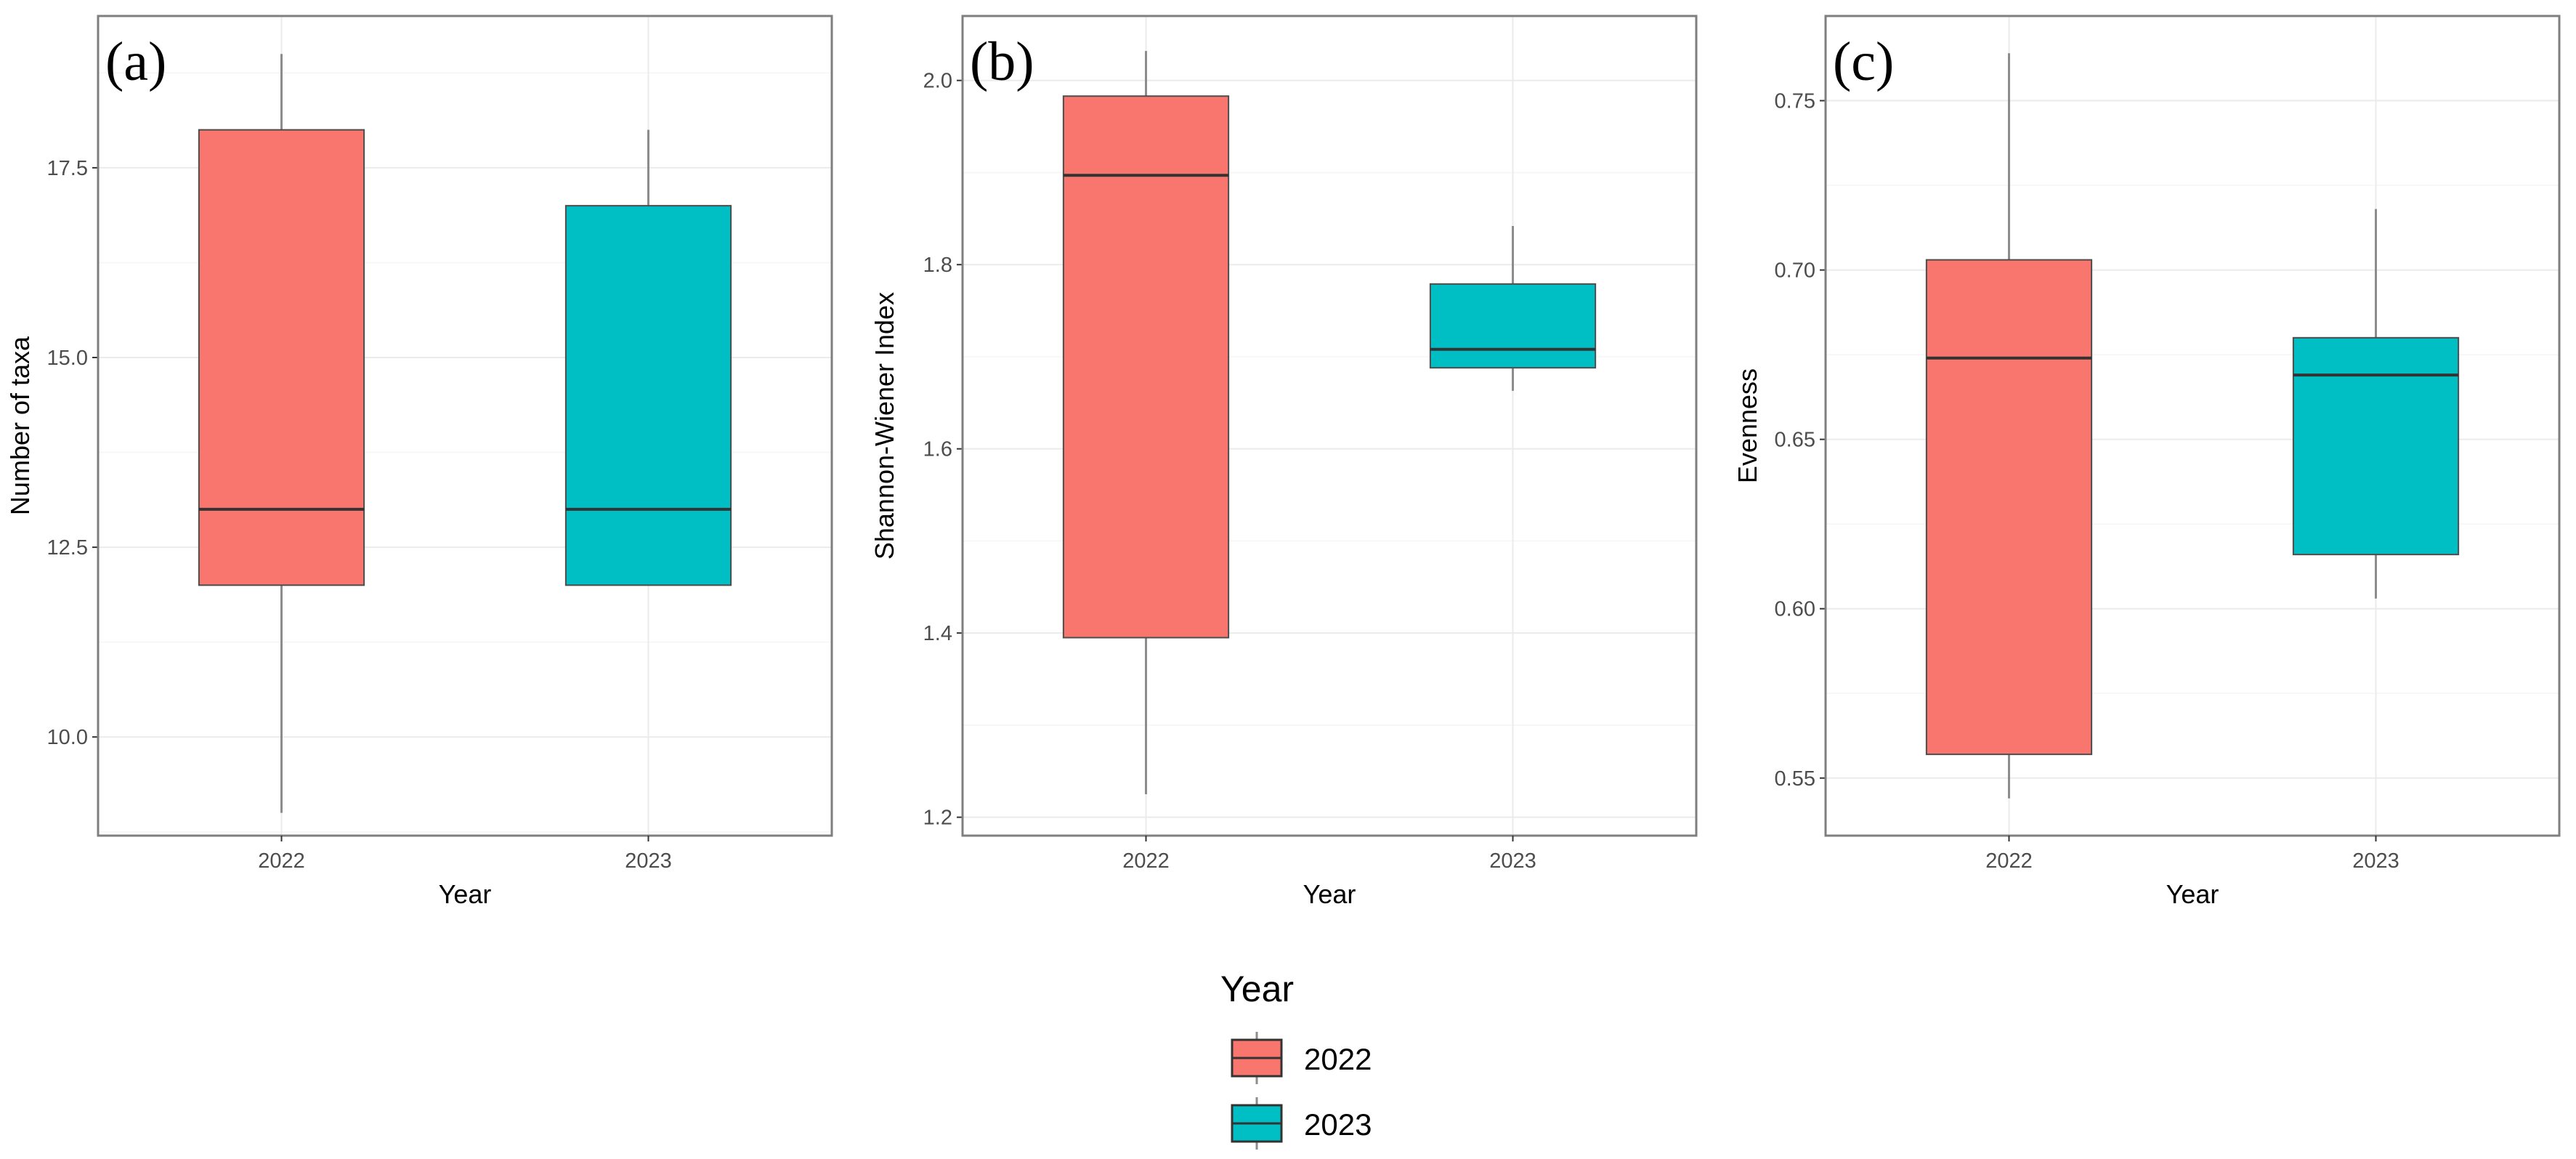  What do you see at coordinates (1338, 1059) in the screenshot?
I see `legend-label-2022: 2022` at bounding box center [1338, 1059].